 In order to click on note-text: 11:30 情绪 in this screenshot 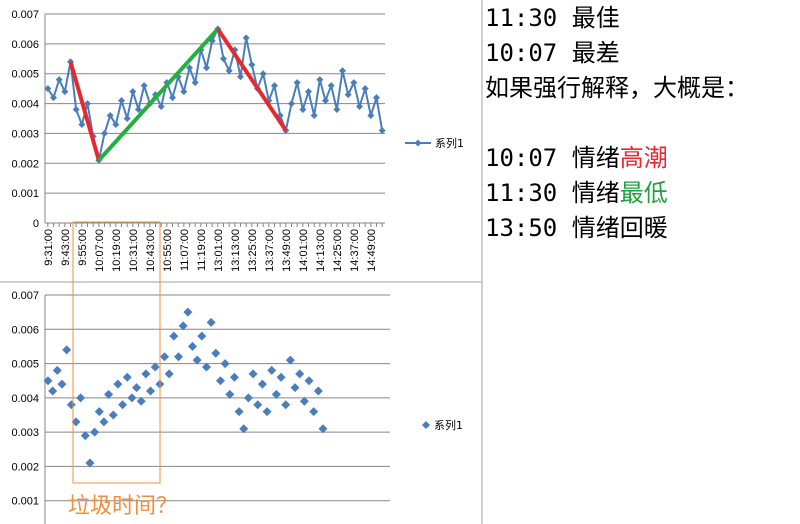, I will do `click(552, 193)`.